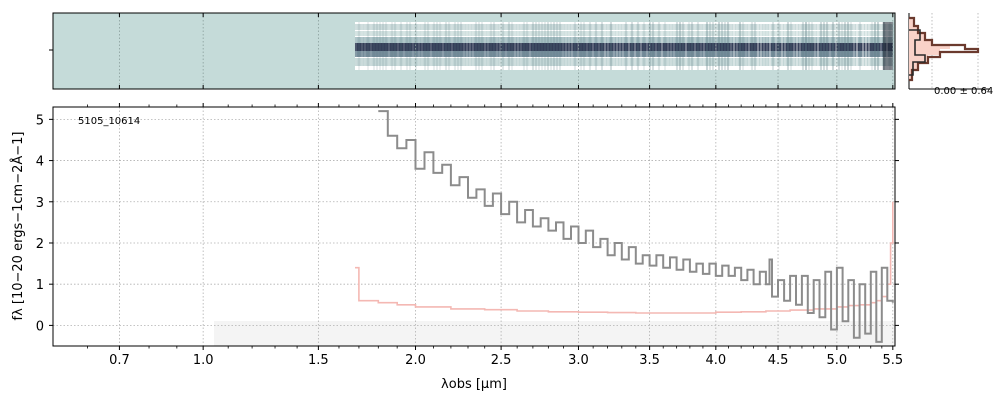 Image resolution: width=1000 pixels, height=400 pixels. What do you see at coordinates (554, 333) in the screenshot?
I see `coverage-band` at bounding box center [554, 333].